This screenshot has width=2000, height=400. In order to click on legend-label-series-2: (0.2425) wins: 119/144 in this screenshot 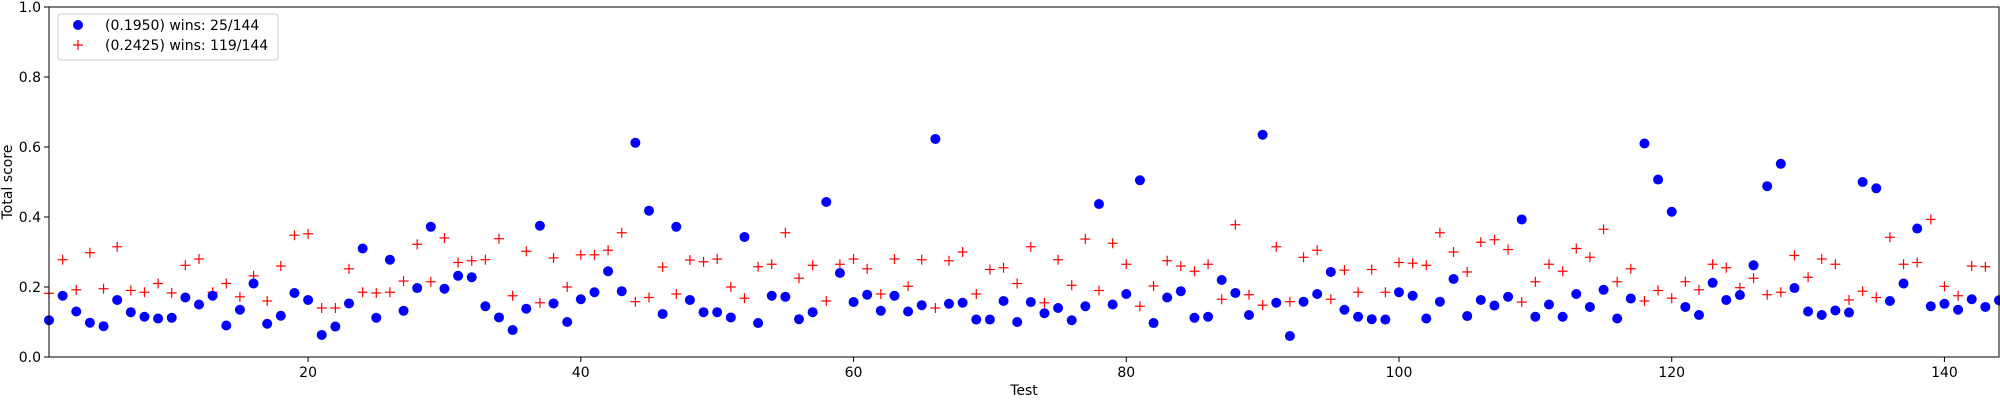, I will do `click(186, 46)`.